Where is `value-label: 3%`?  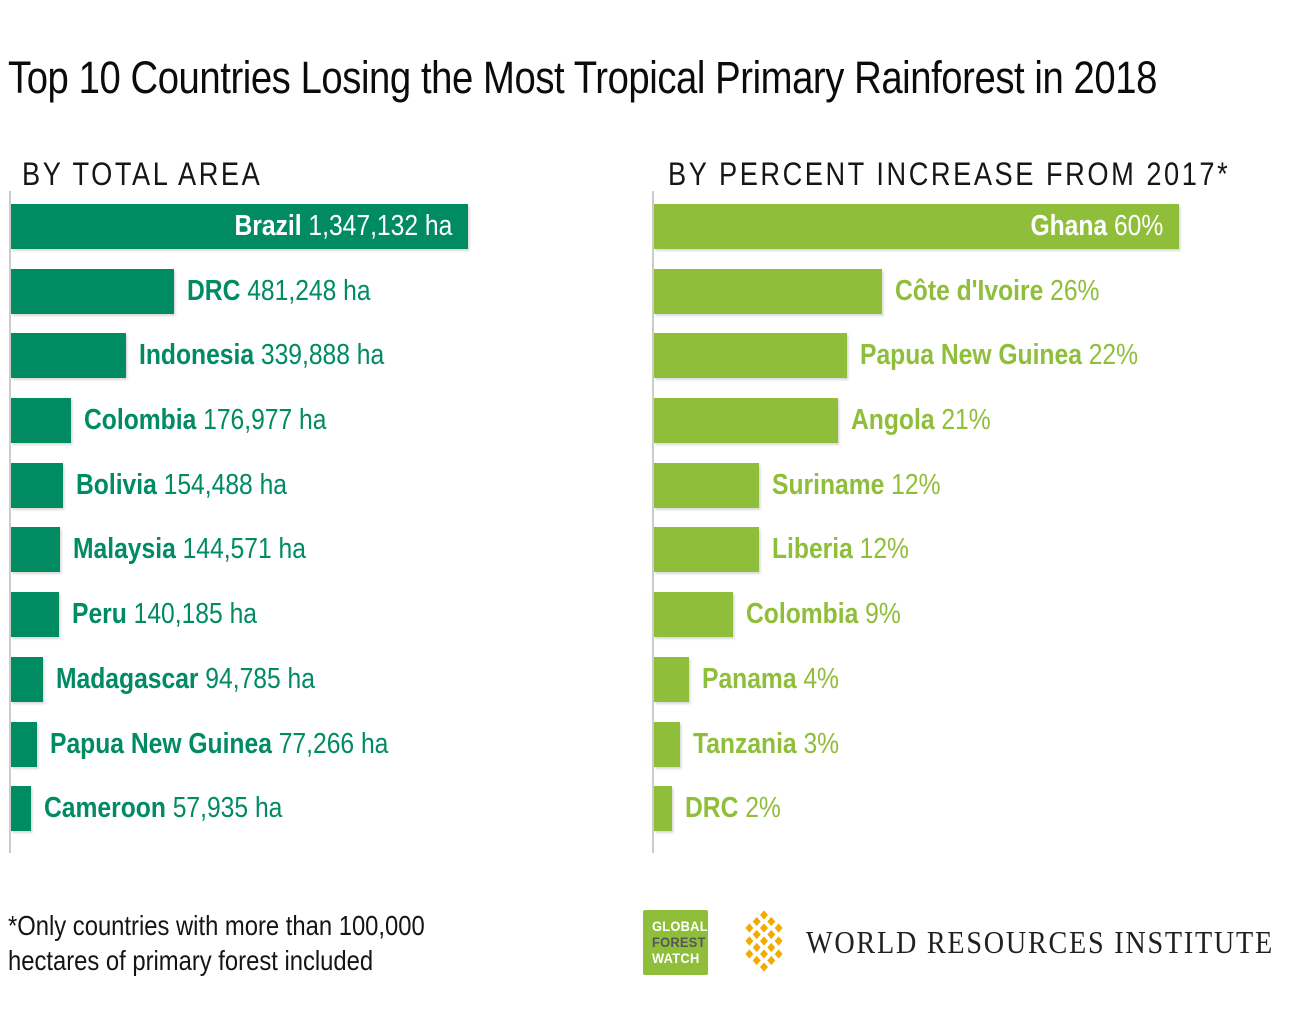 value-label: 3% is located at coordinates (821, 743).